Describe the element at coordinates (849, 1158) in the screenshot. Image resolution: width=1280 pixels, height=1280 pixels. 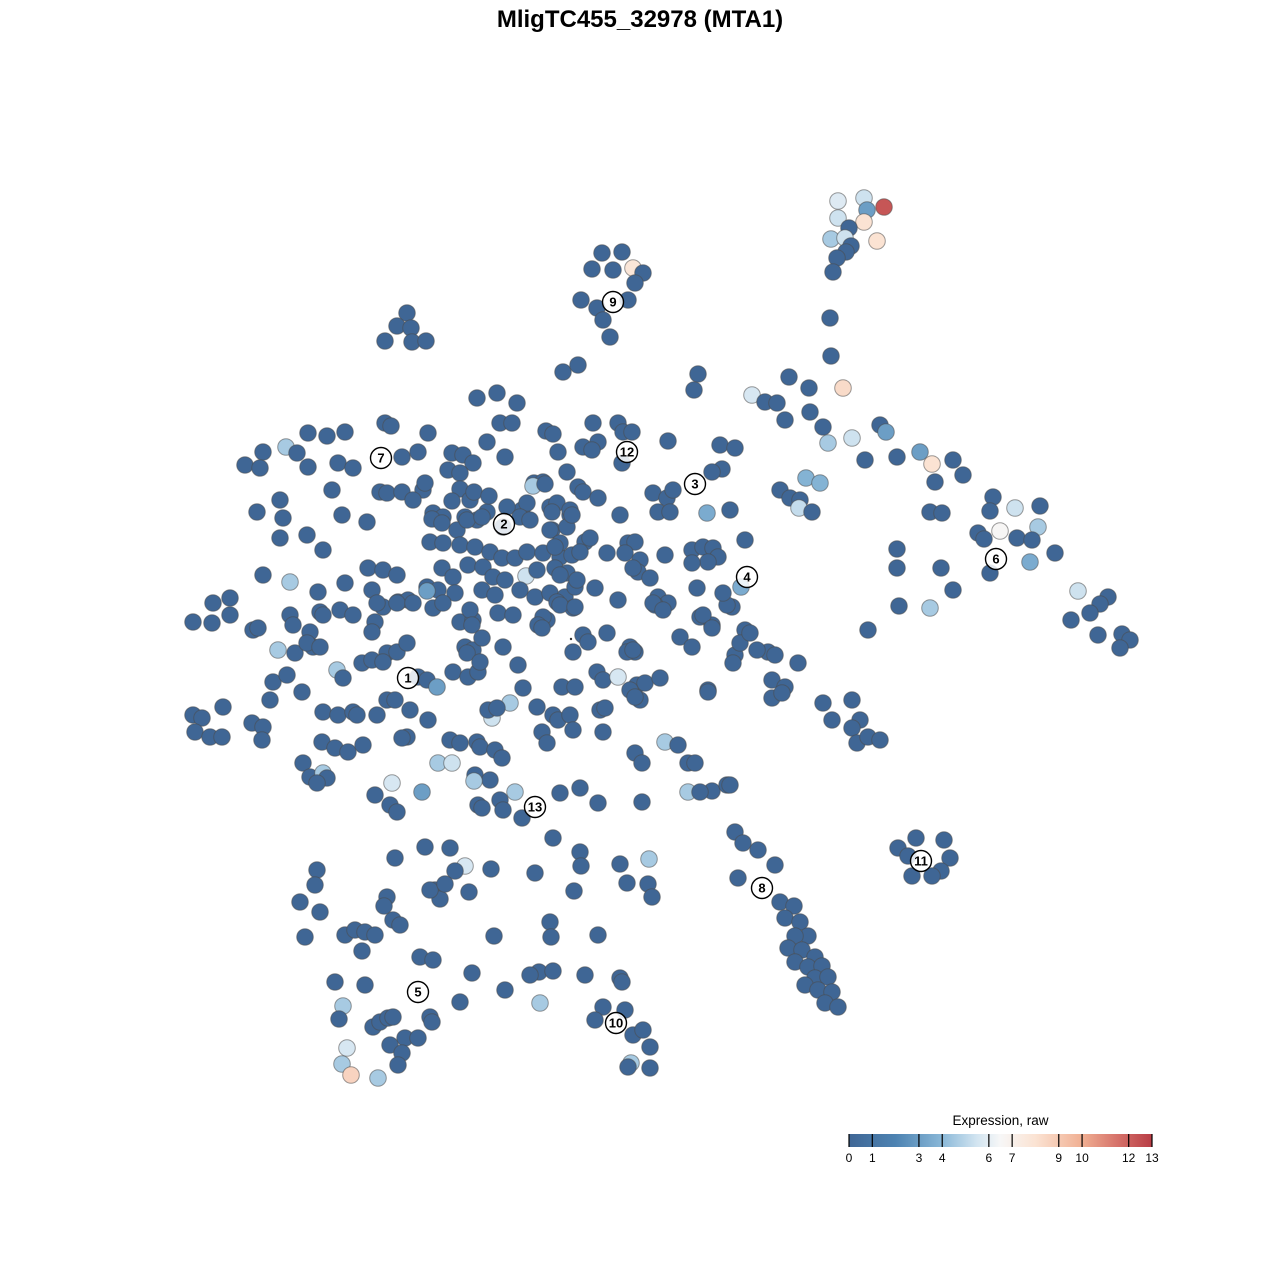
I see `legend-tick-label: 0` at that location.